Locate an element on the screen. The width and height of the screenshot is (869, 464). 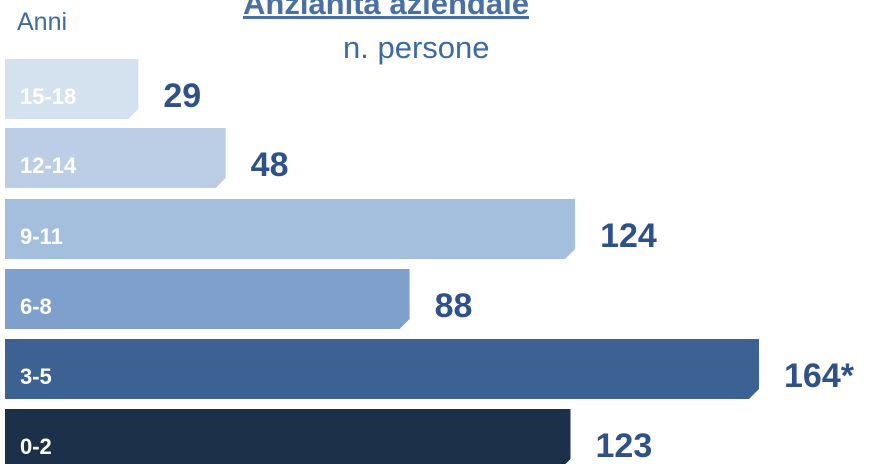
value-label-6-8: 88 is located at coordinates (454, 306).